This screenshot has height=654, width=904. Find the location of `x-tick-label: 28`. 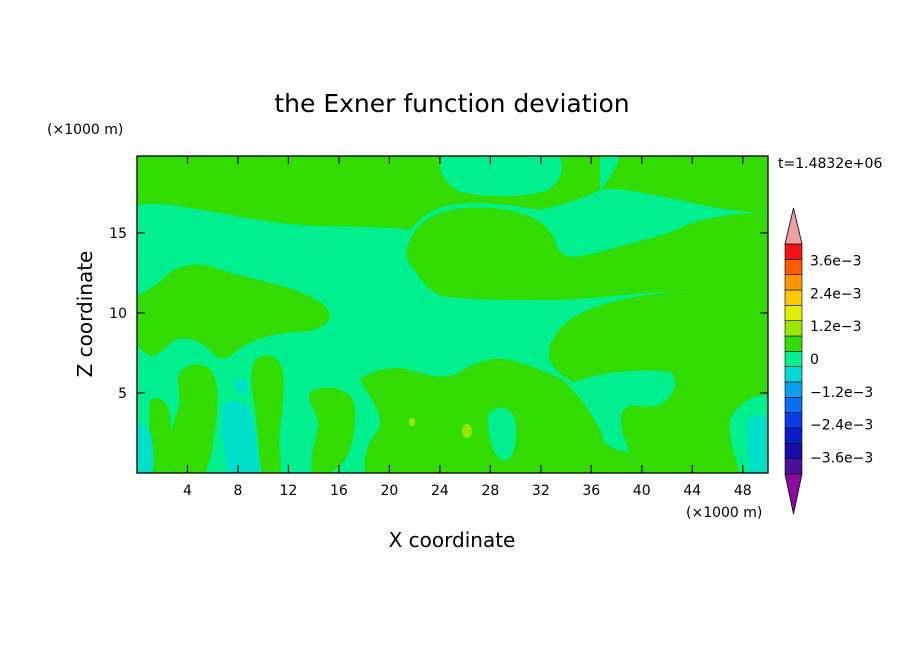

x-tick-label: 28 is located at coordinates (490, 491).